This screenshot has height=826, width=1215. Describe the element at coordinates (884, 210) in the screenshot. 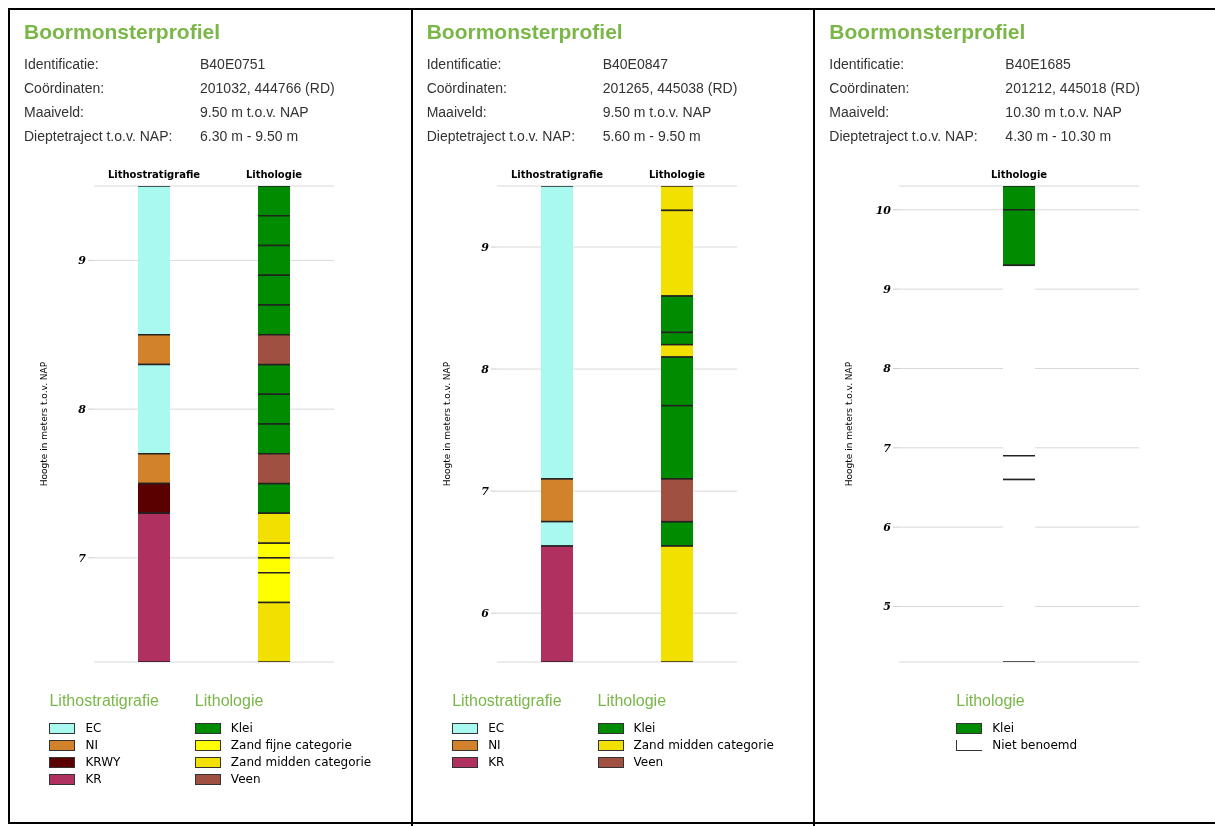

I see `y-tick-label: 10` at that location.